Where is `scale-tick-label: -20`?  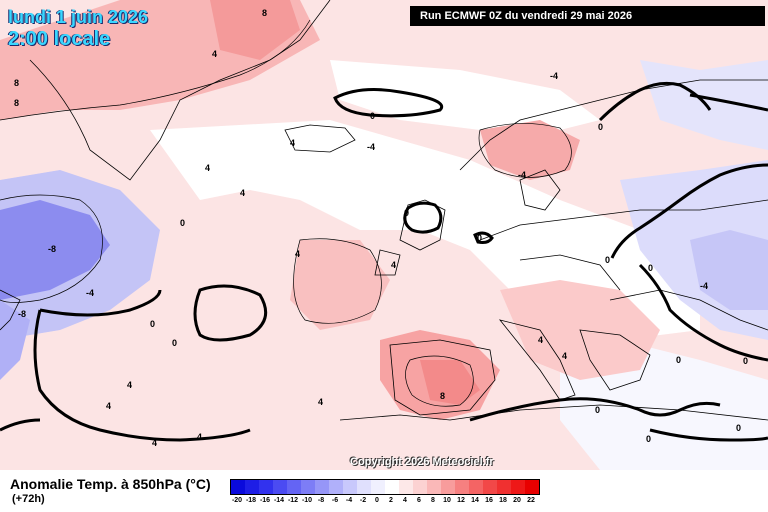
scale-tick-label: -20 is located at coordinates (237, 500).